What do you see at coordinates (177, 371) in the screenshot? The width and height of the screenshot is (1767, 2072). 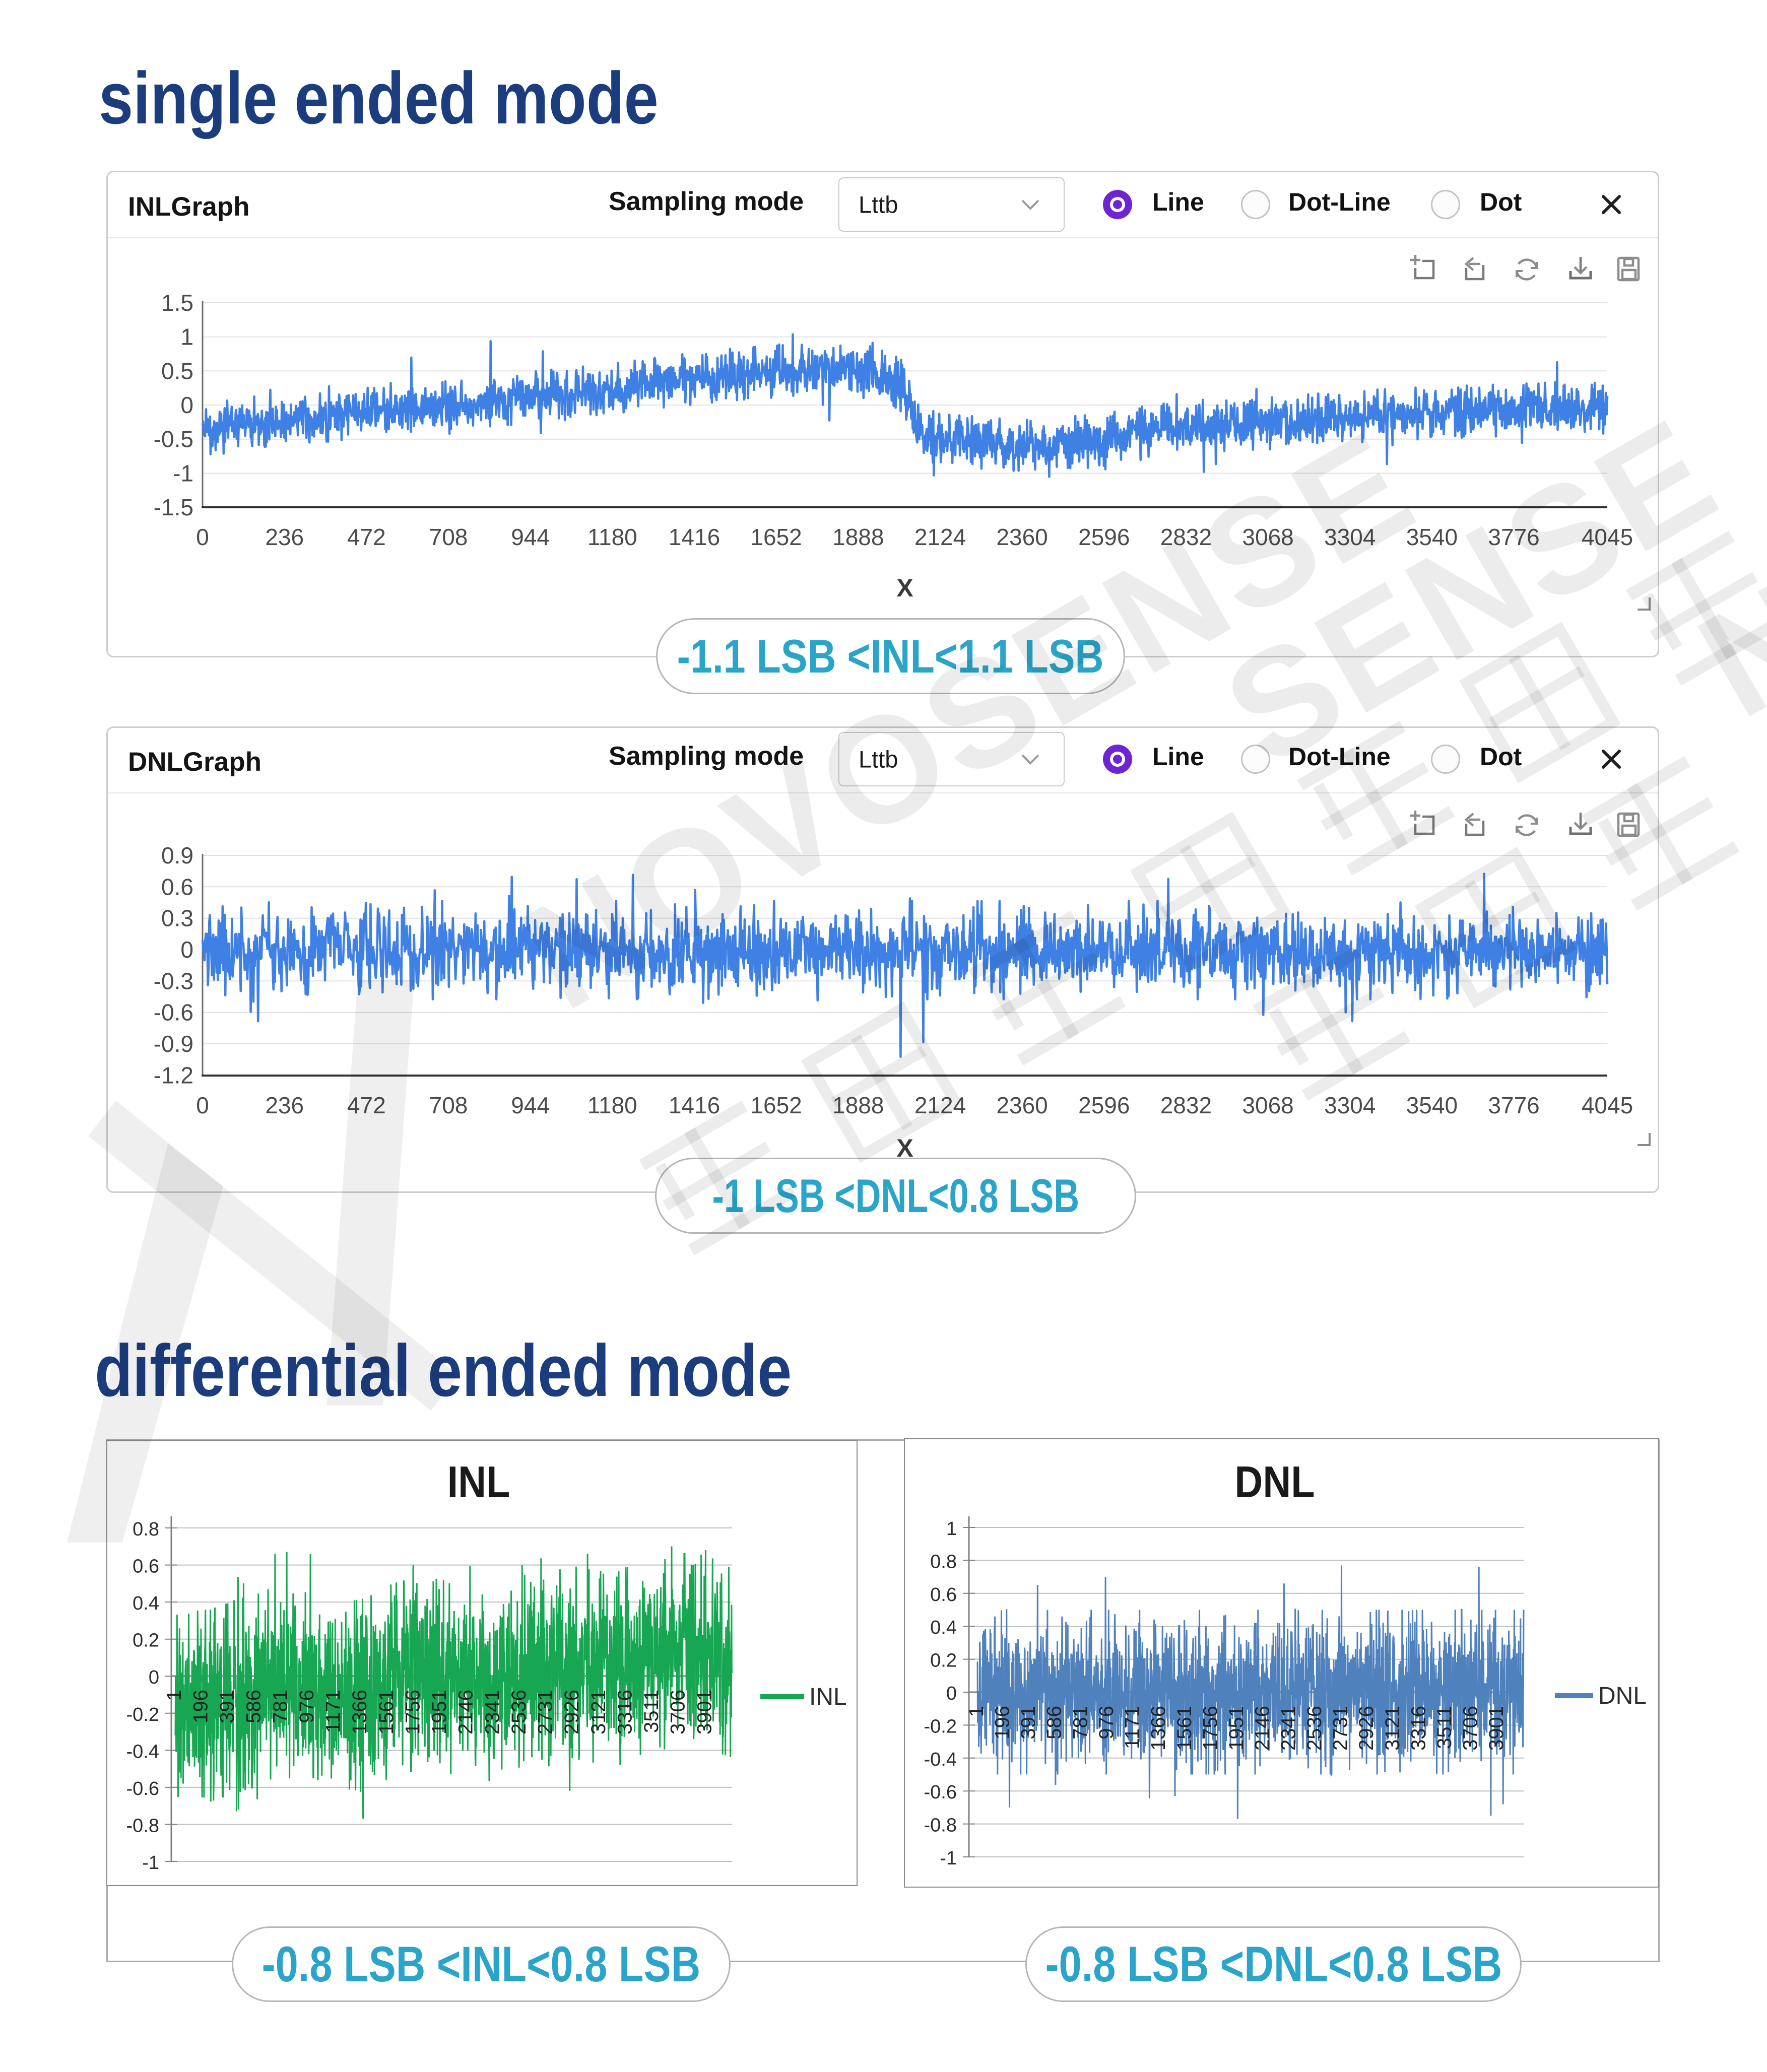 I see `svg-text: 0.5` at bounding box center [177, 371].